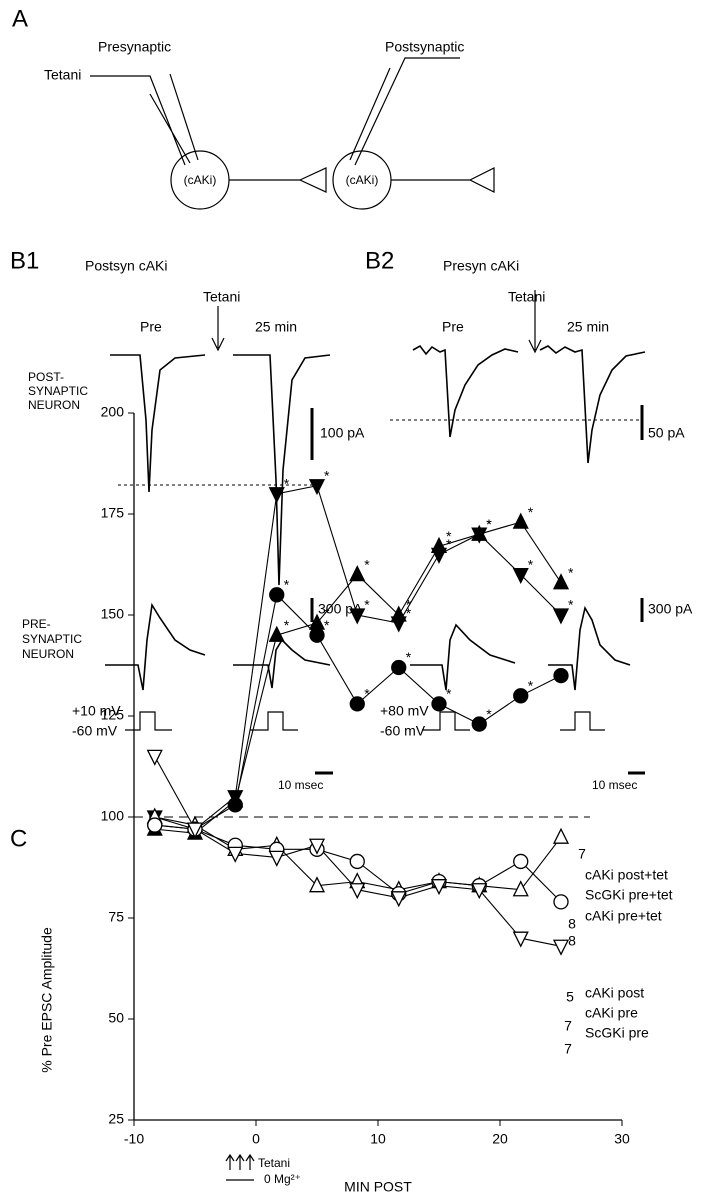  Describe the element at coordinates (629, 895) in the screenshot. I see `legend-label: ScGKi pre+tet` at that location.